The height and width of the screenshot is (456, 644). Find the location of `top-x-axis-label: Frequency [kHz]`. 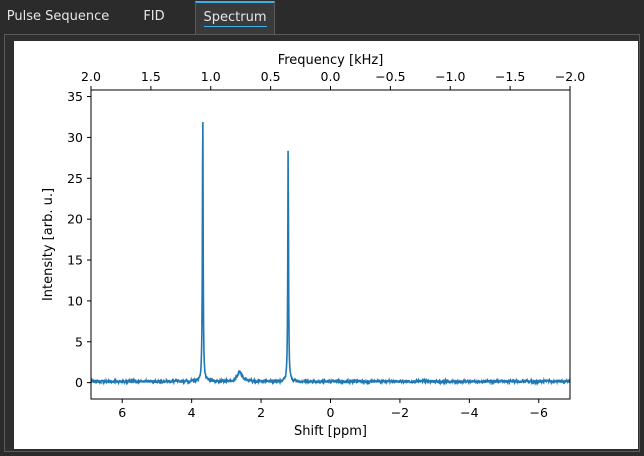

top-x-axis-label: Frequency [kHz] is located at coordinates (331, 60).